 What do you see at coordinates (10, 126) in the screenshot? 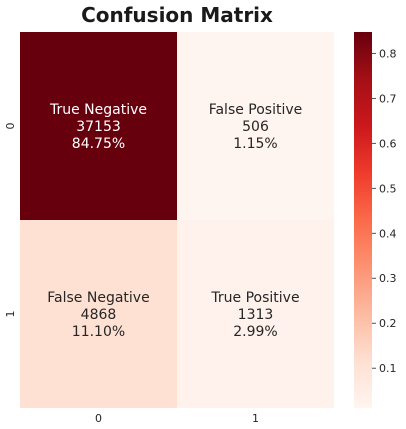
I see `row-tick-0: 0` at bounding box center [10, 126].